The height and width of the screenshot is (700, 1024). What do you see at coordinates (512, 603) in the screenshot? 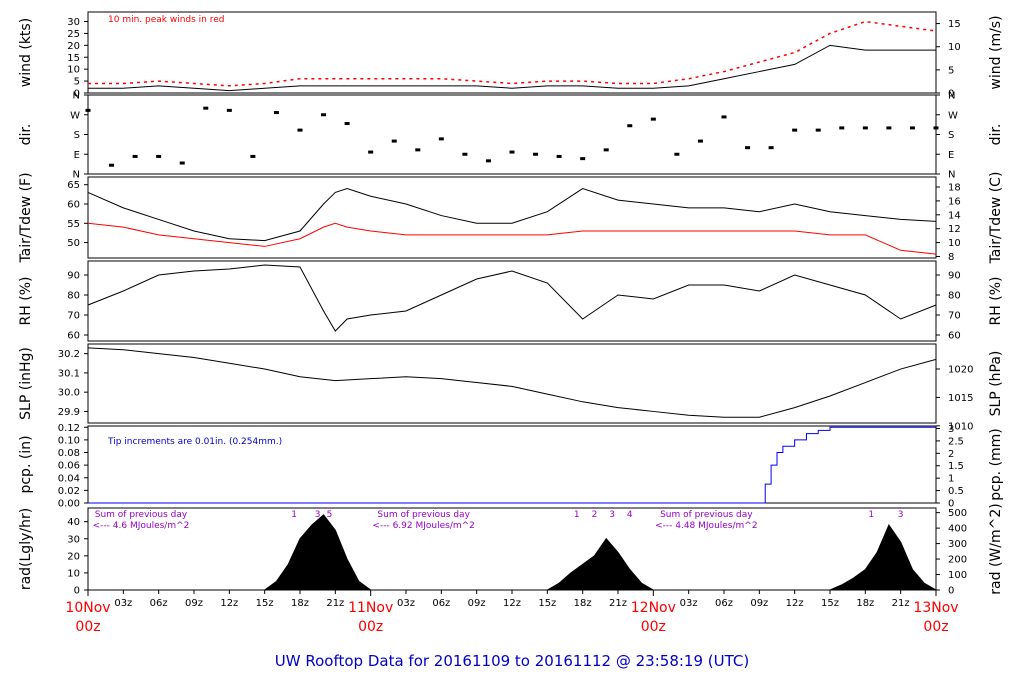
I see `x-hour-label: 12z` at bounding box center [512, 603].